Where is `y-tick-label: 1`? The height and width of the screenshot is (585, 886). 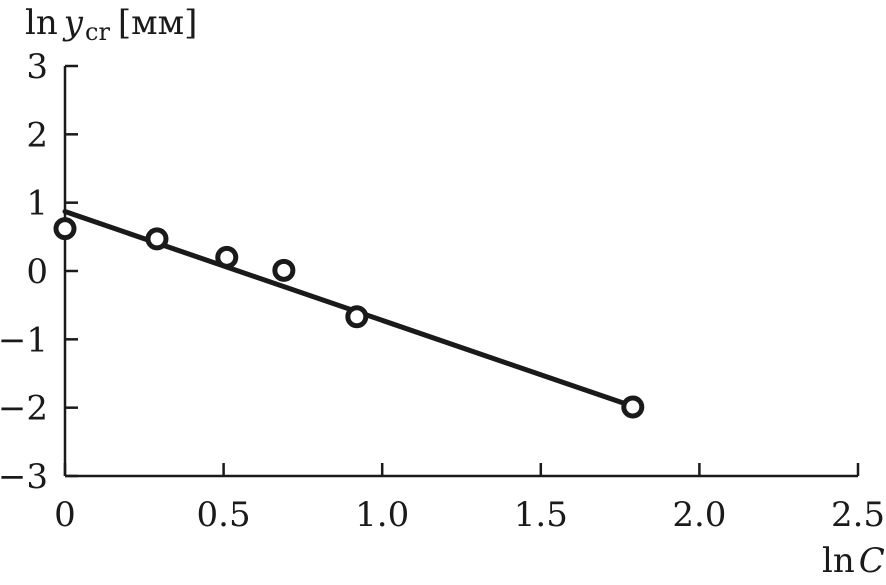
y-tick-label: 1 is located at coordinates (37, 204).